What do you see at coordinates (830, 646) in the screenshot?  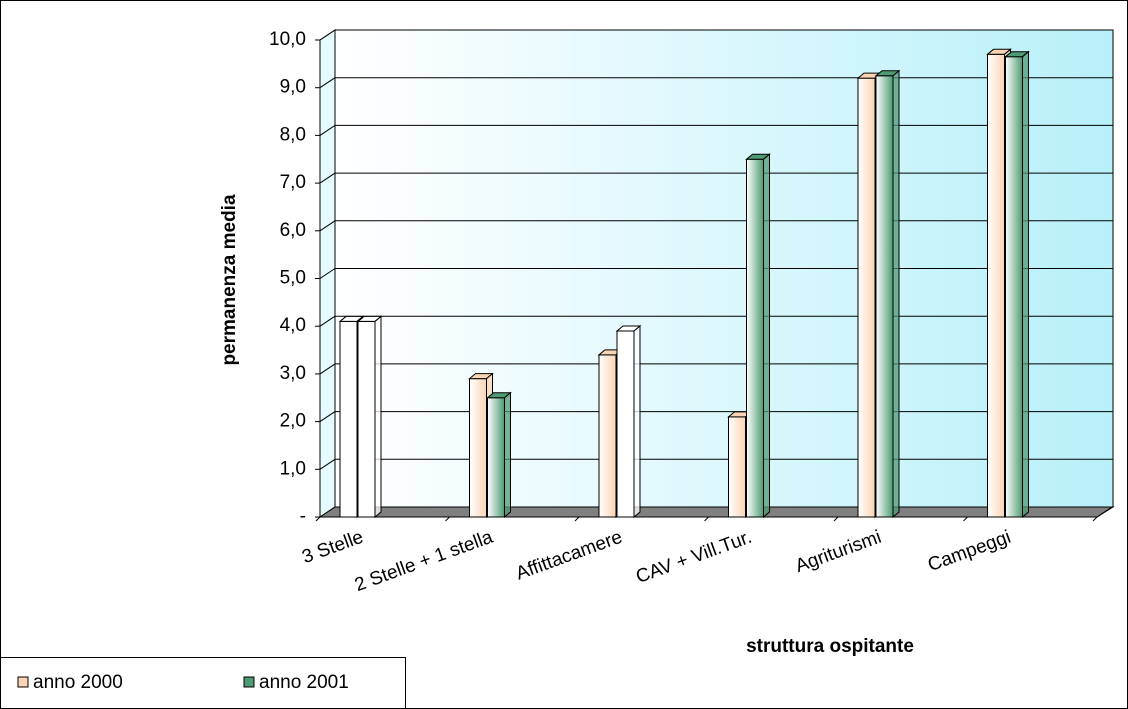 I see `x-axis-title: struttura ospitante` at bounding box center [830, 646].